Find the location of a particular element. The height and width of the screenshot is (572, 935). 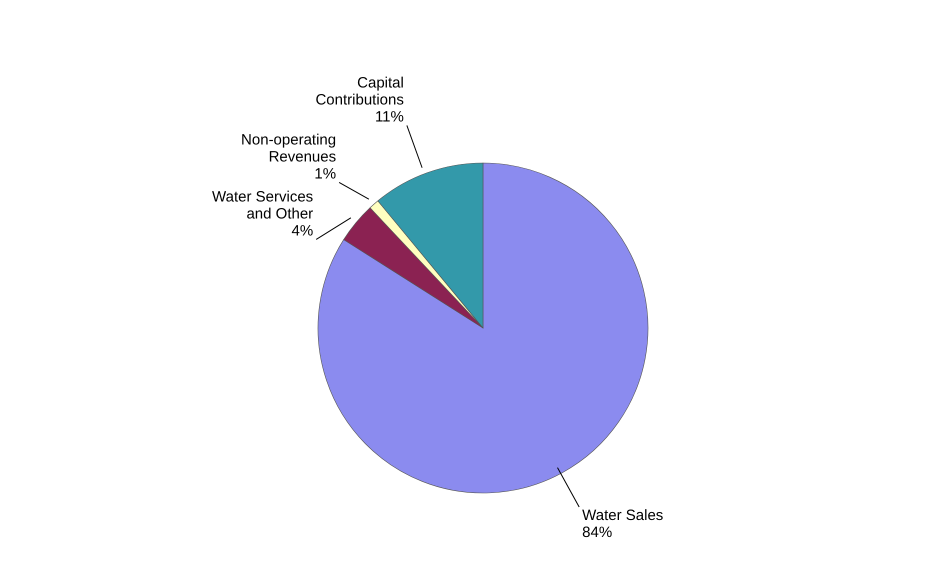

slice-label: Water Services and Other is located at coordinates (263, 205).